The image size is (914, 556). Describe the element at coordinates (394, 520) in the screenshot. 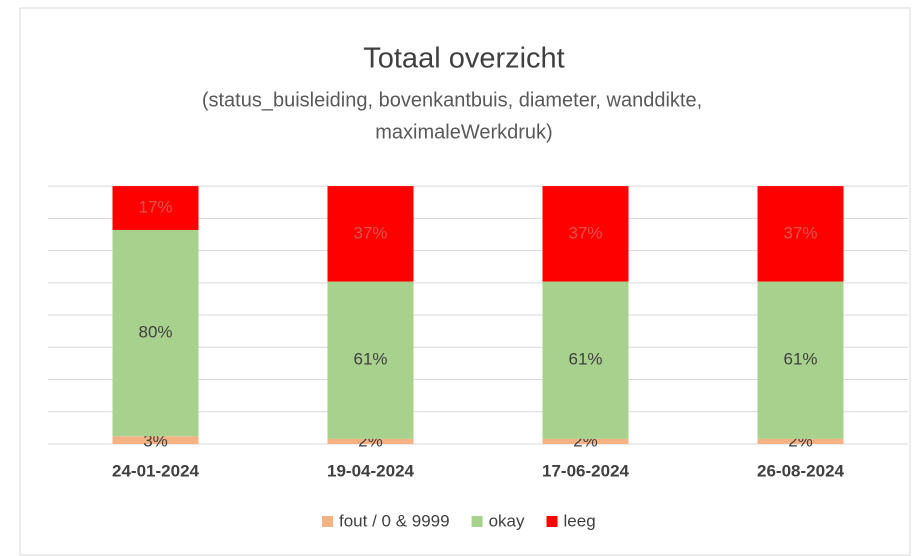

I see `legend-label: fout / 0 & 9999` at that location.